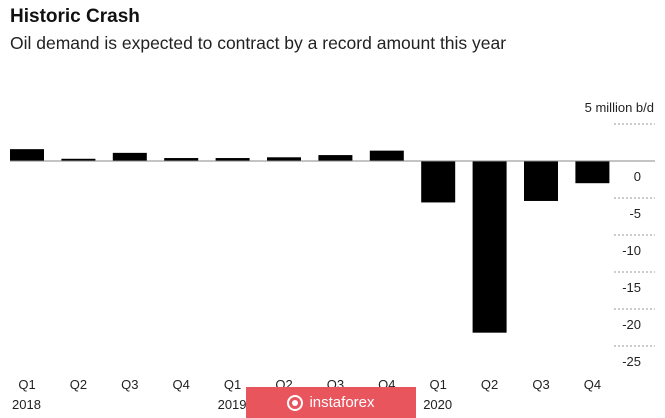  What do you see at coordinates (619, 107) in the screenshot?
I see `y-unit-label: 5 million b/d` at bounding box center [619, 107].